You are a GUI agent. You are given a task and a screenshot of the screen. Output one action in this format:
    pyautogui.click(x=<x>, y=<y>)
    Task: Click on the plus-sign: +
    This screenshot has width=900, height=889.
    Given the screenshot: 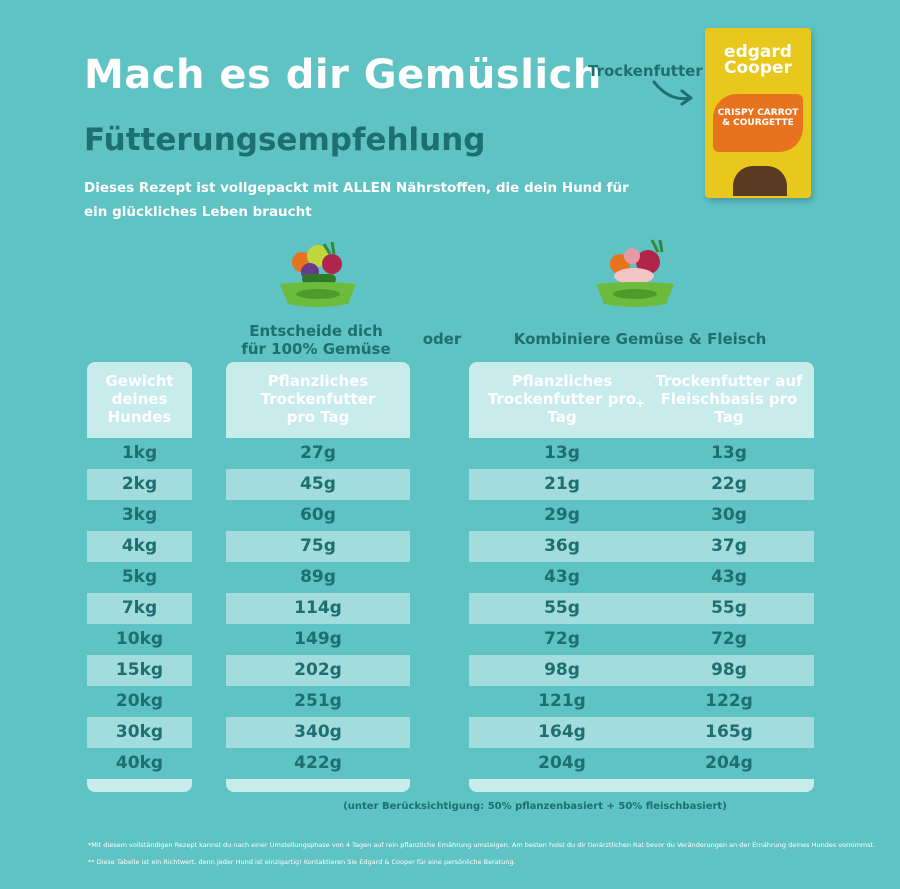 What is the action you would take?
    pyautogui.click(x=640, y=403)
    